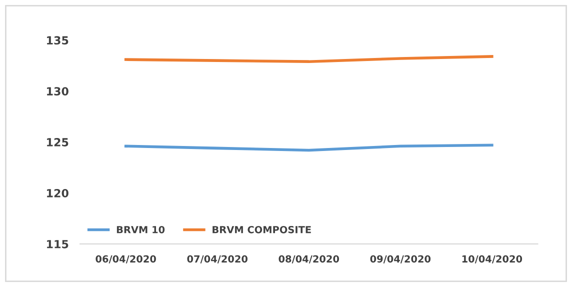 The width and height of the screenshot is (572, 287). I want to click on y-tick-label: 115, so click(57, 244).